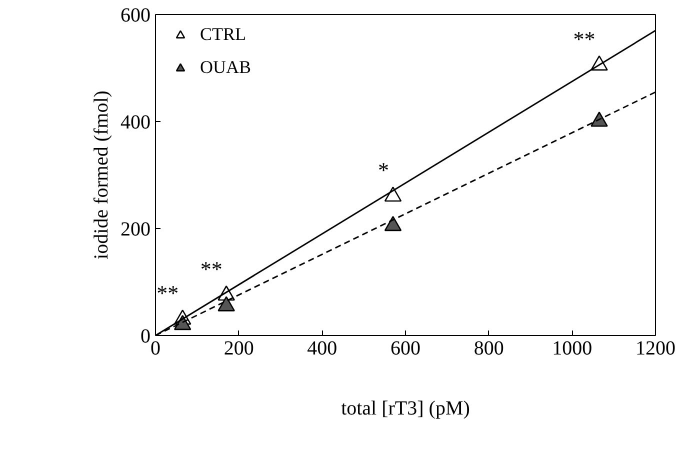  What do you see at coordinates (226, 67) in the screenshot?
I see `legend-label: OUAB` at bounding box center [226, 67].